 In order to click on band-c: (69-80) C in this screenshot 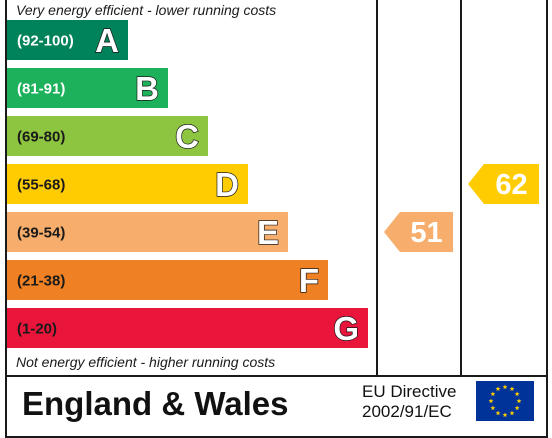, I will do `click(107, 136)`.